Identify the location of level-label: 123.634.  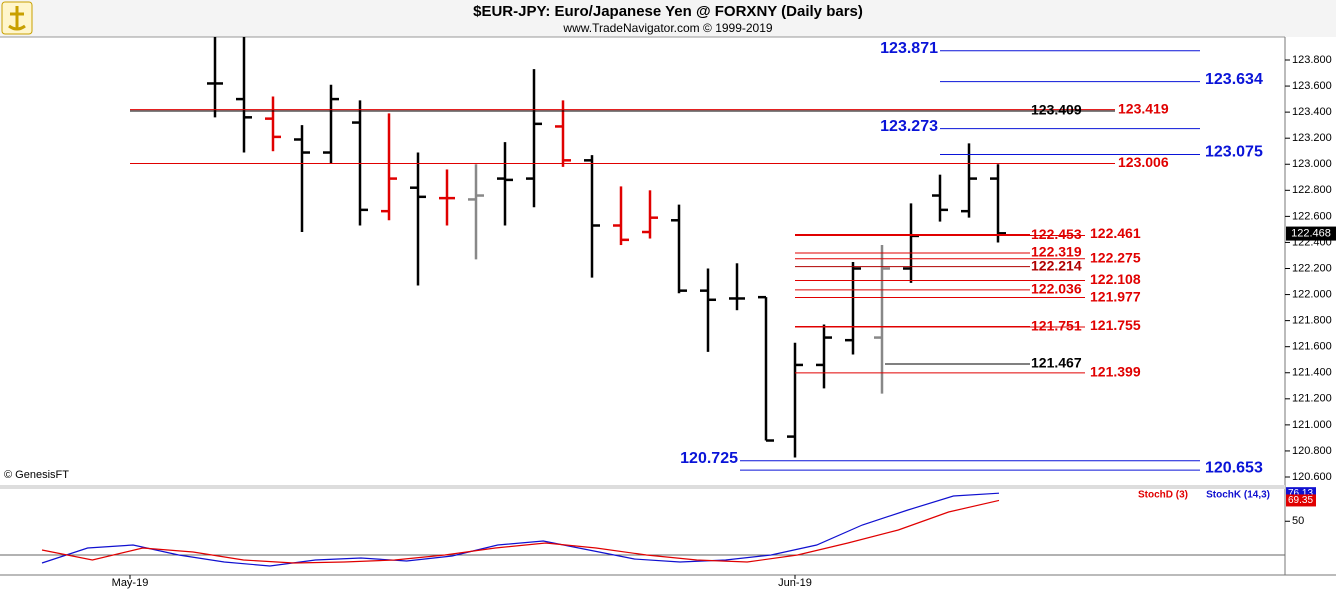
(1234, 79).